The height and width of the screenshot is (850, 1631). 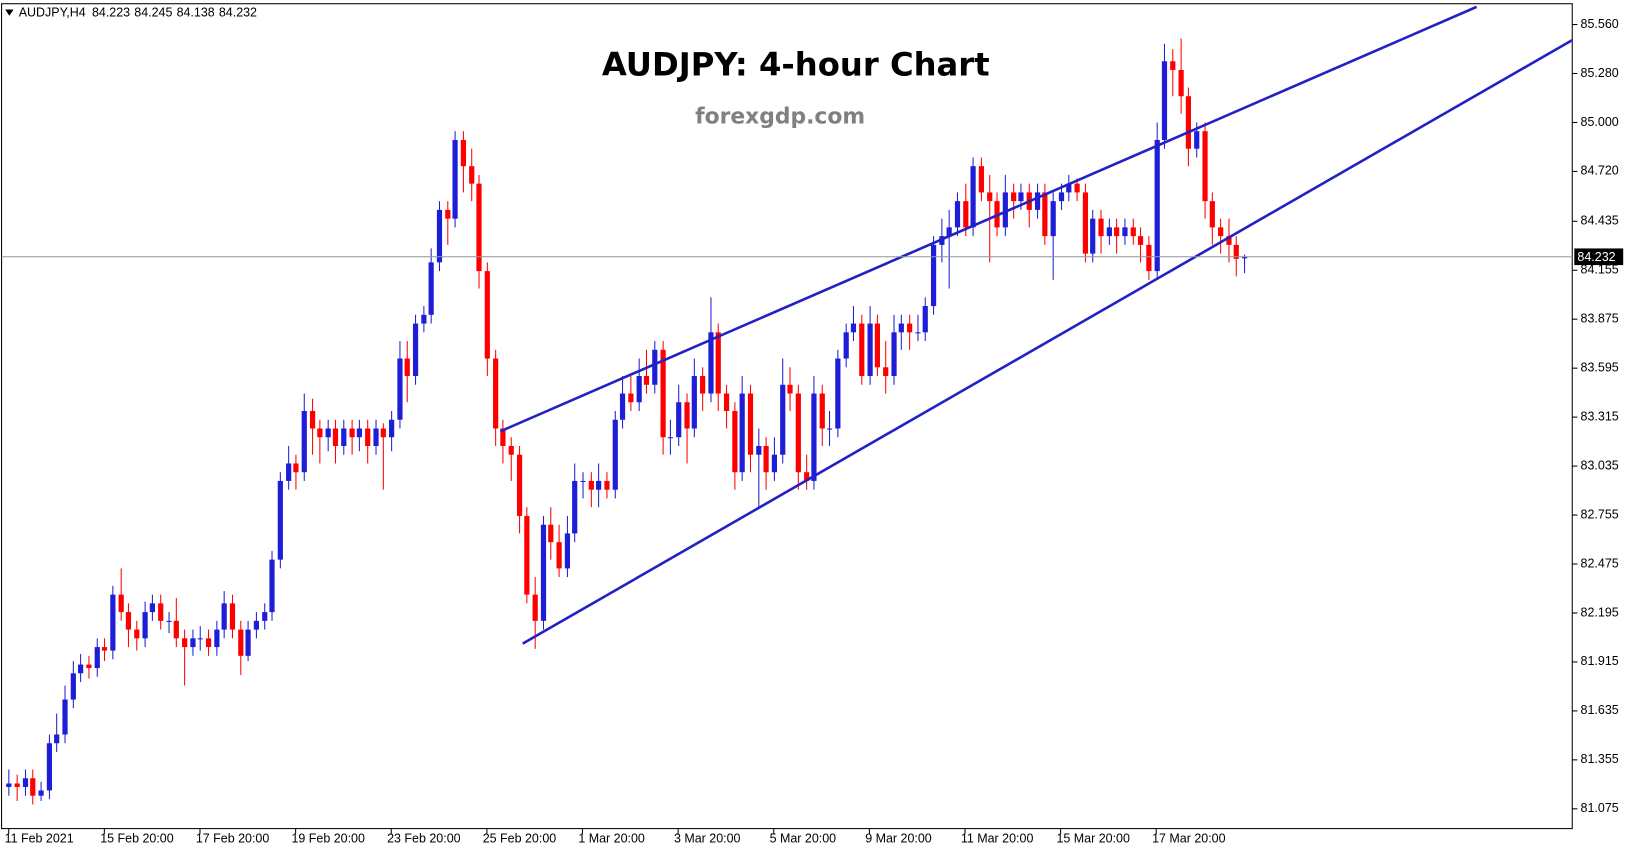 I want to click on y-tick-label: 85.560, so click(x=1600, y=24).